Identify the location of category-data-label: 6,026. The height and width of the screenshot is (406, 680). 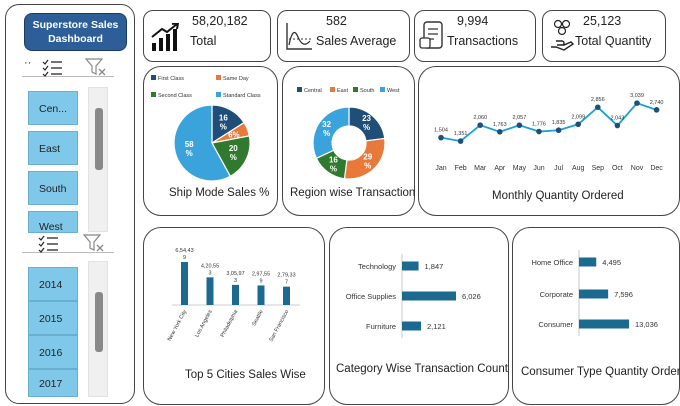
(471, 296).